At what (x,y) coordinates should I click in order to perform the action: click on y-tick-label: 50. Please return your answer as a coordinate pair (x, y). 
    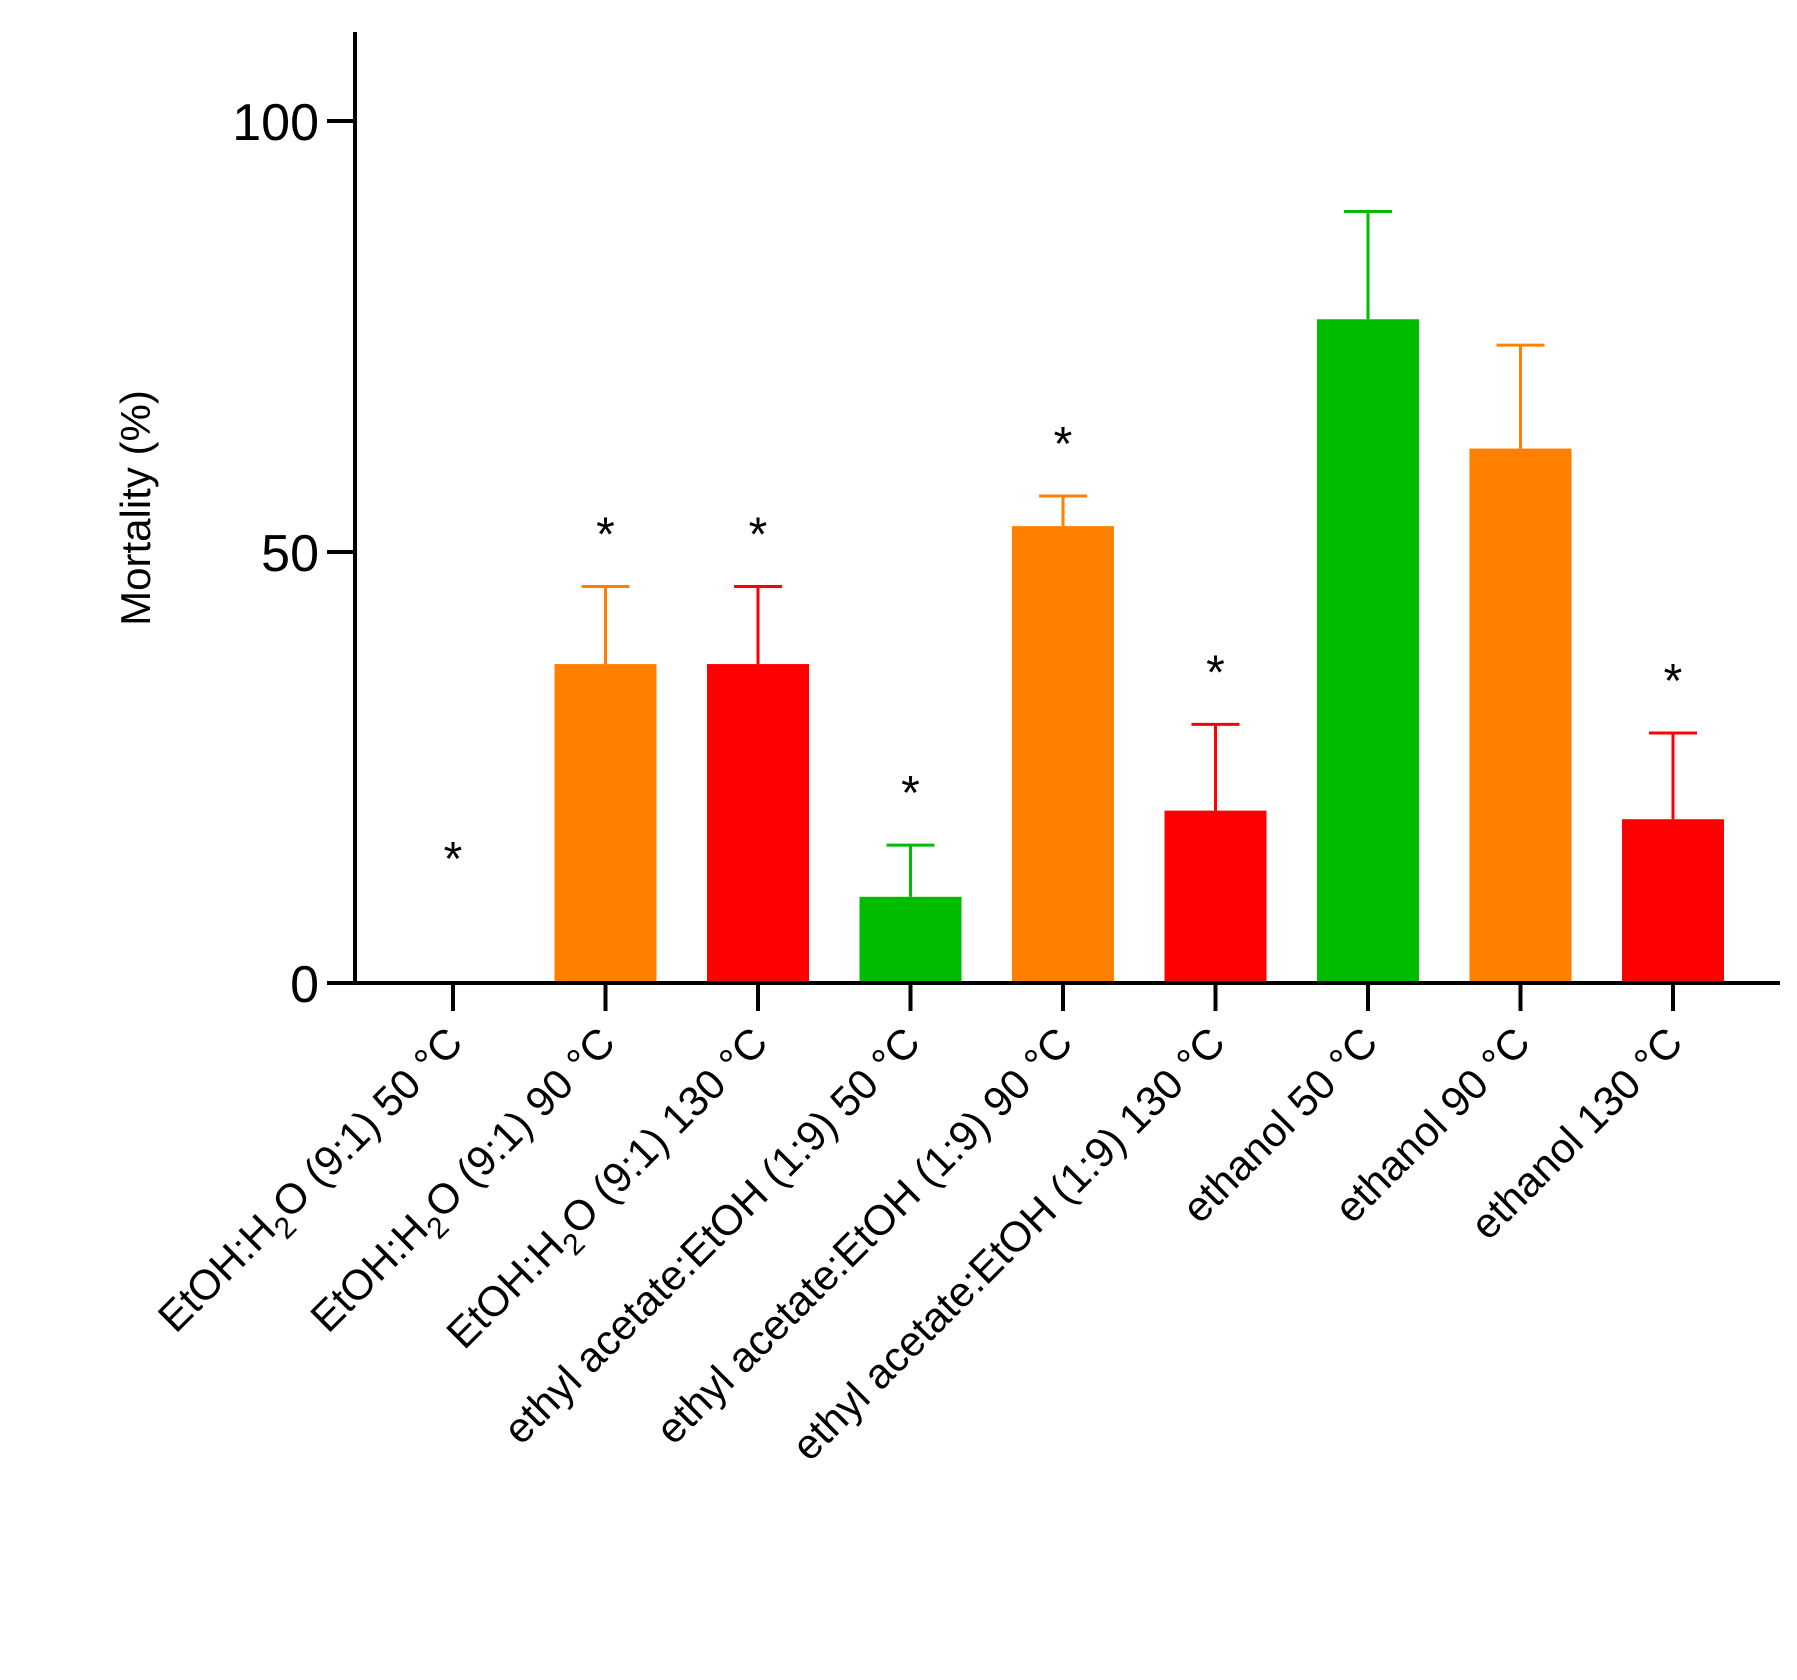
    Looking at the image, I should click on (290, 554).